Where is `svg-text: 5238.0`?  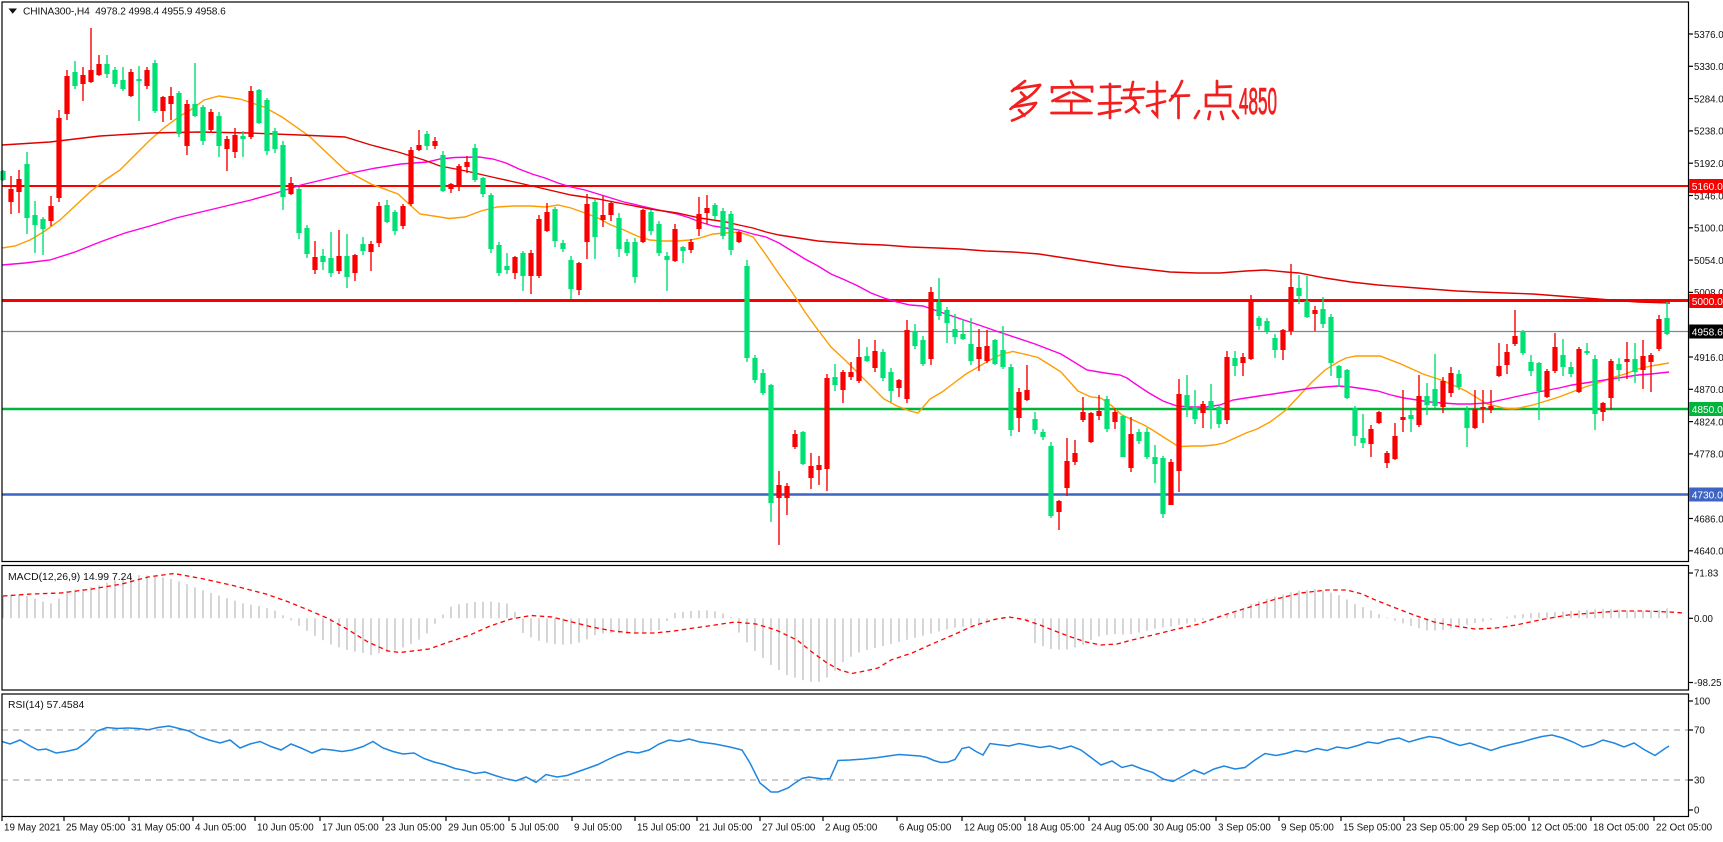
svg-text: 5238.0 is located at coordinates (1708, 132).